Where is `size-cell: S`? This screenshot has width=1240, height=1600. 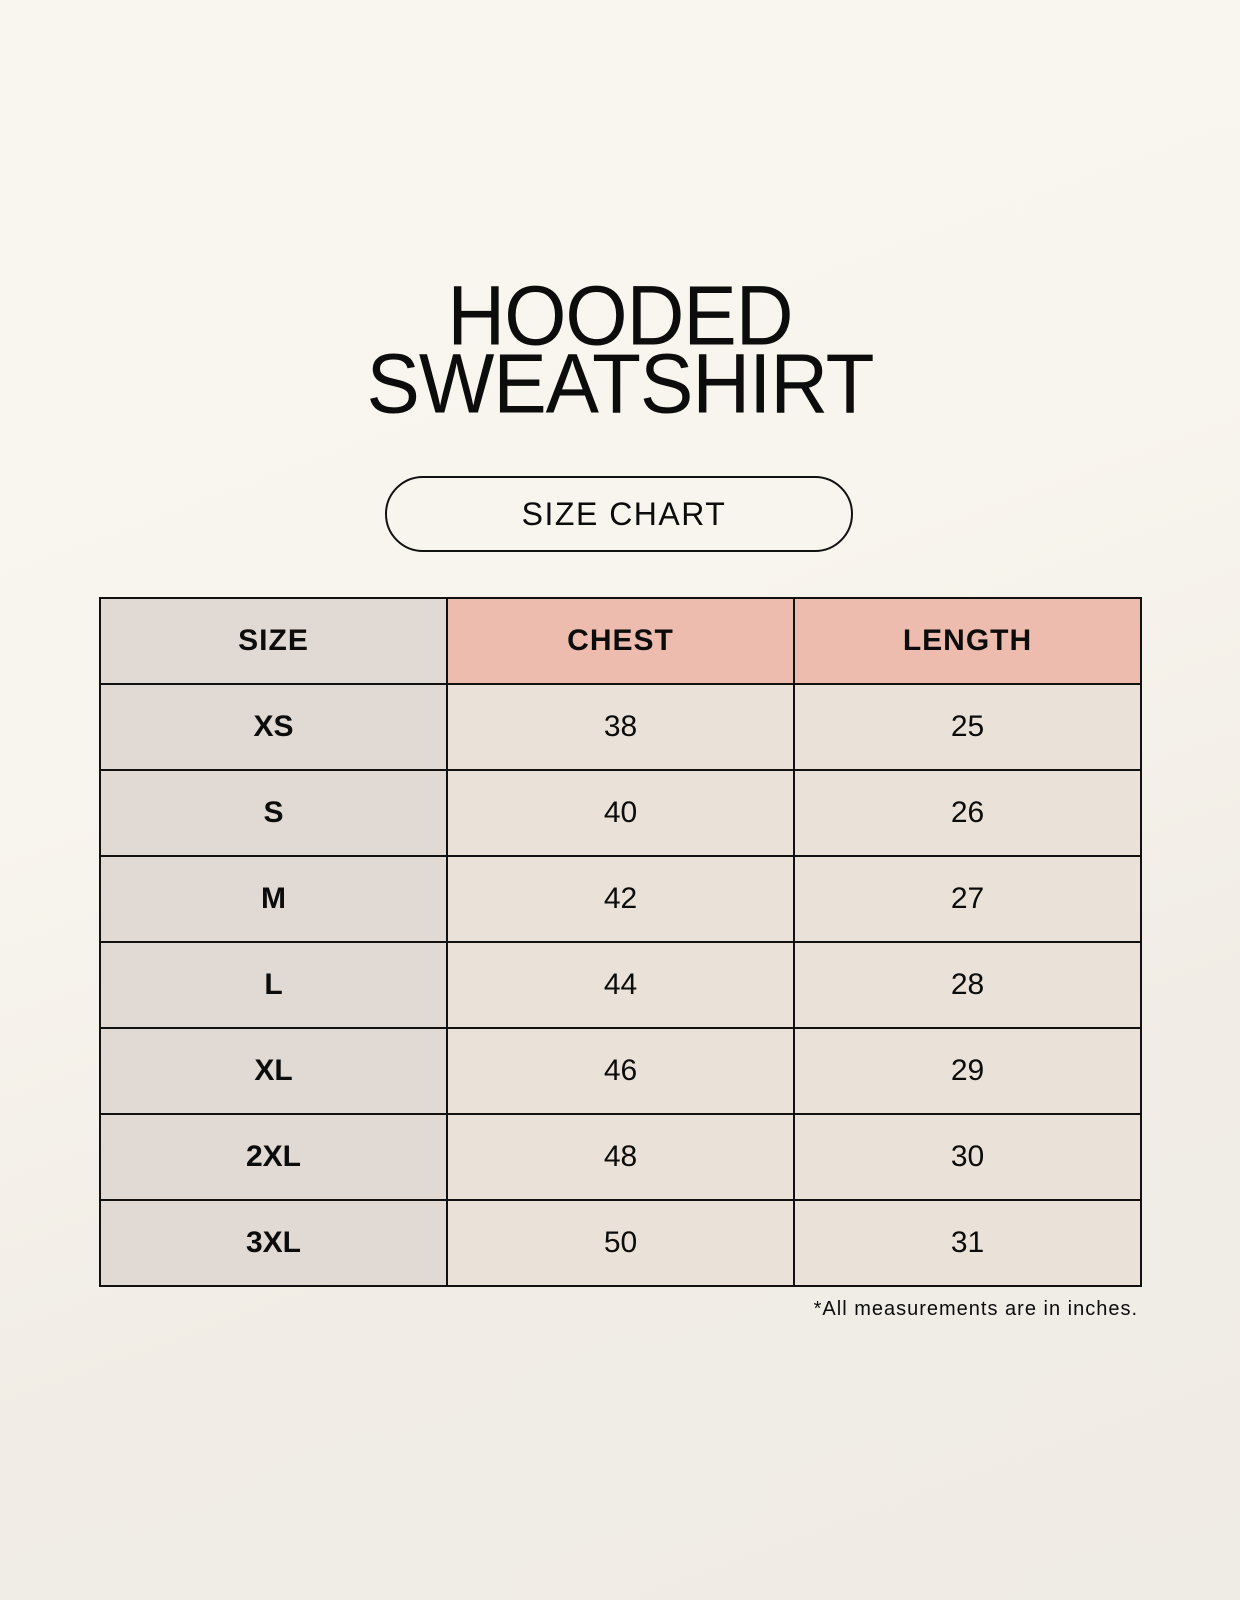 size-cell: S is located at coordinates (273, 813).